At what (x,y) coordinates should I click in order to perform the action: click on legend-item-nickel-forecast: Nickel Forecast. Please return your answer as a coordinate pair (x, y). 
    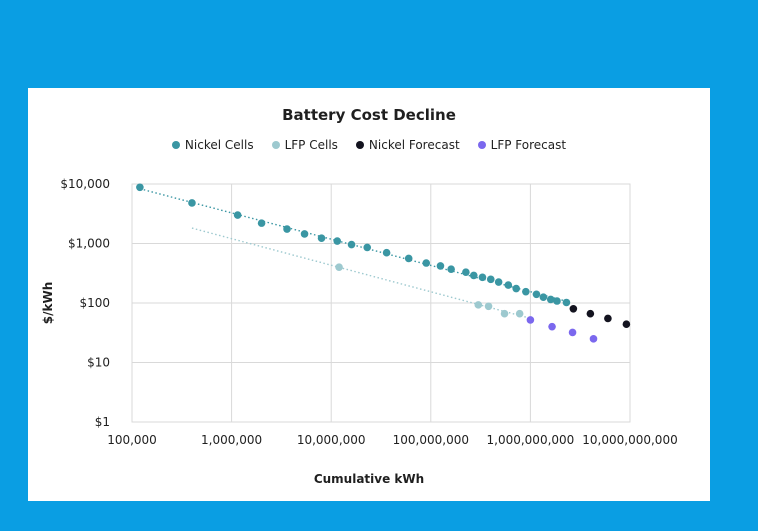
    Looking at the image, I should click on (407, 145).